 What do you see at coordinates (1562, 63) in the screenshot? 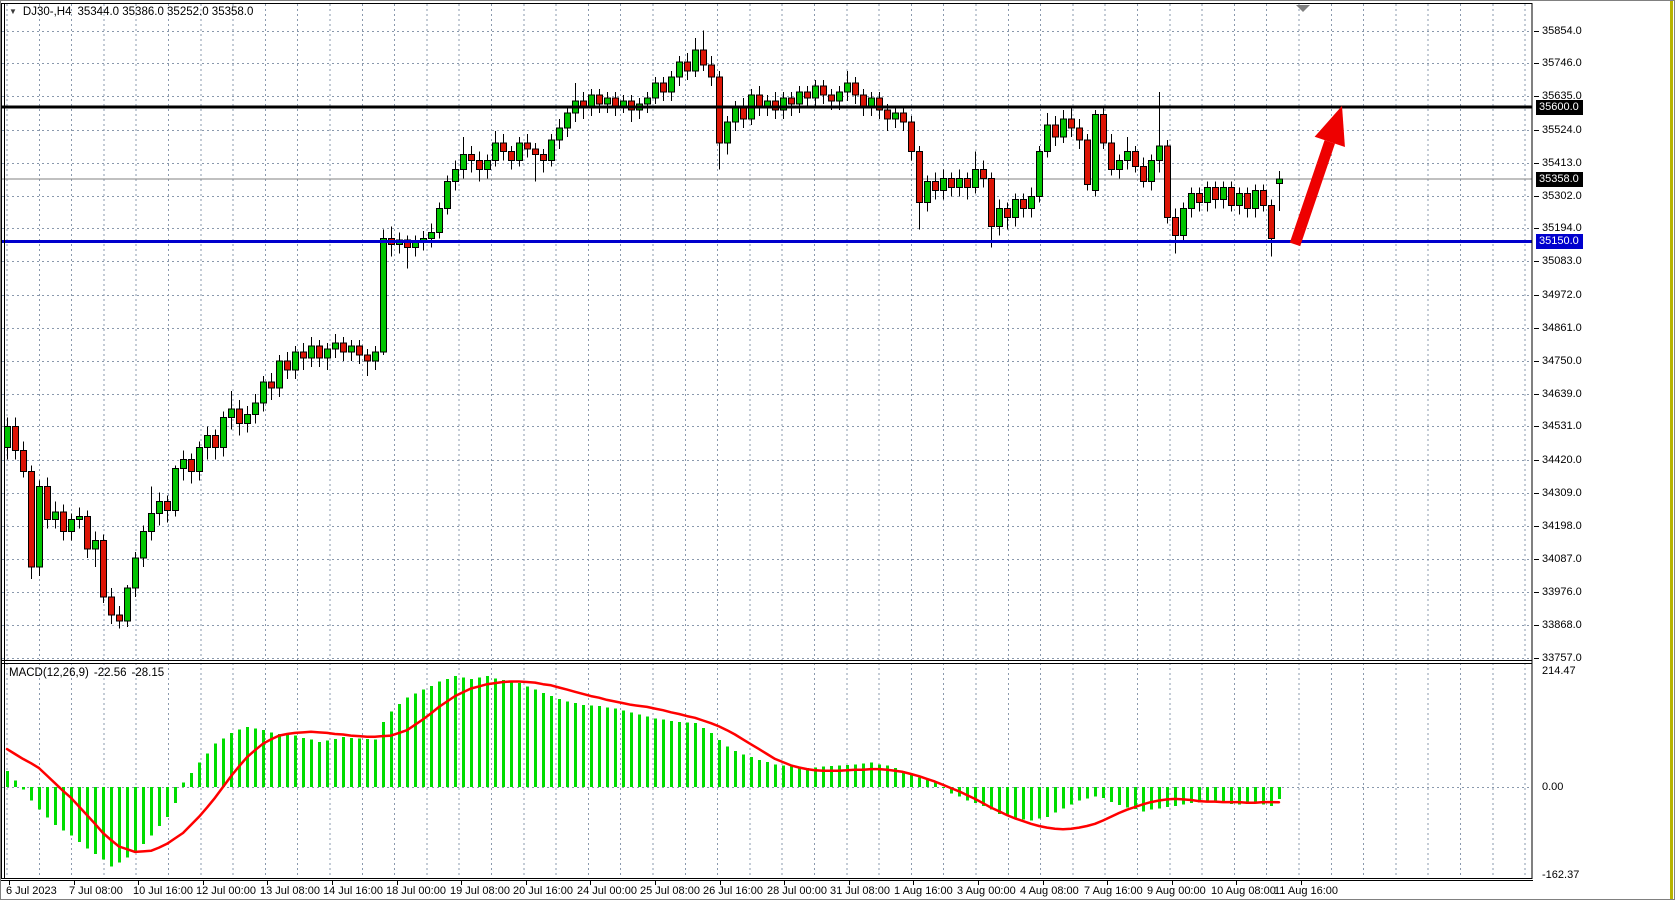
I see `price-axis-tick-label: 35746.0` at bounding box center [1562, 63].